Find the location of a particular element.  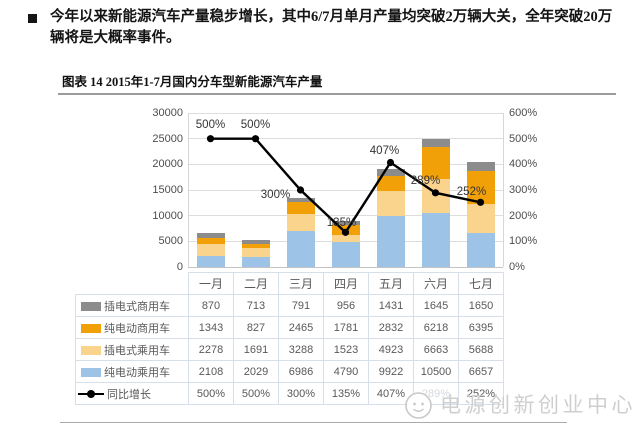

table-row: 插电式乘用车 2278 1691 3288 1523 4923 6663 5688 is located at coordinates (289, 349).